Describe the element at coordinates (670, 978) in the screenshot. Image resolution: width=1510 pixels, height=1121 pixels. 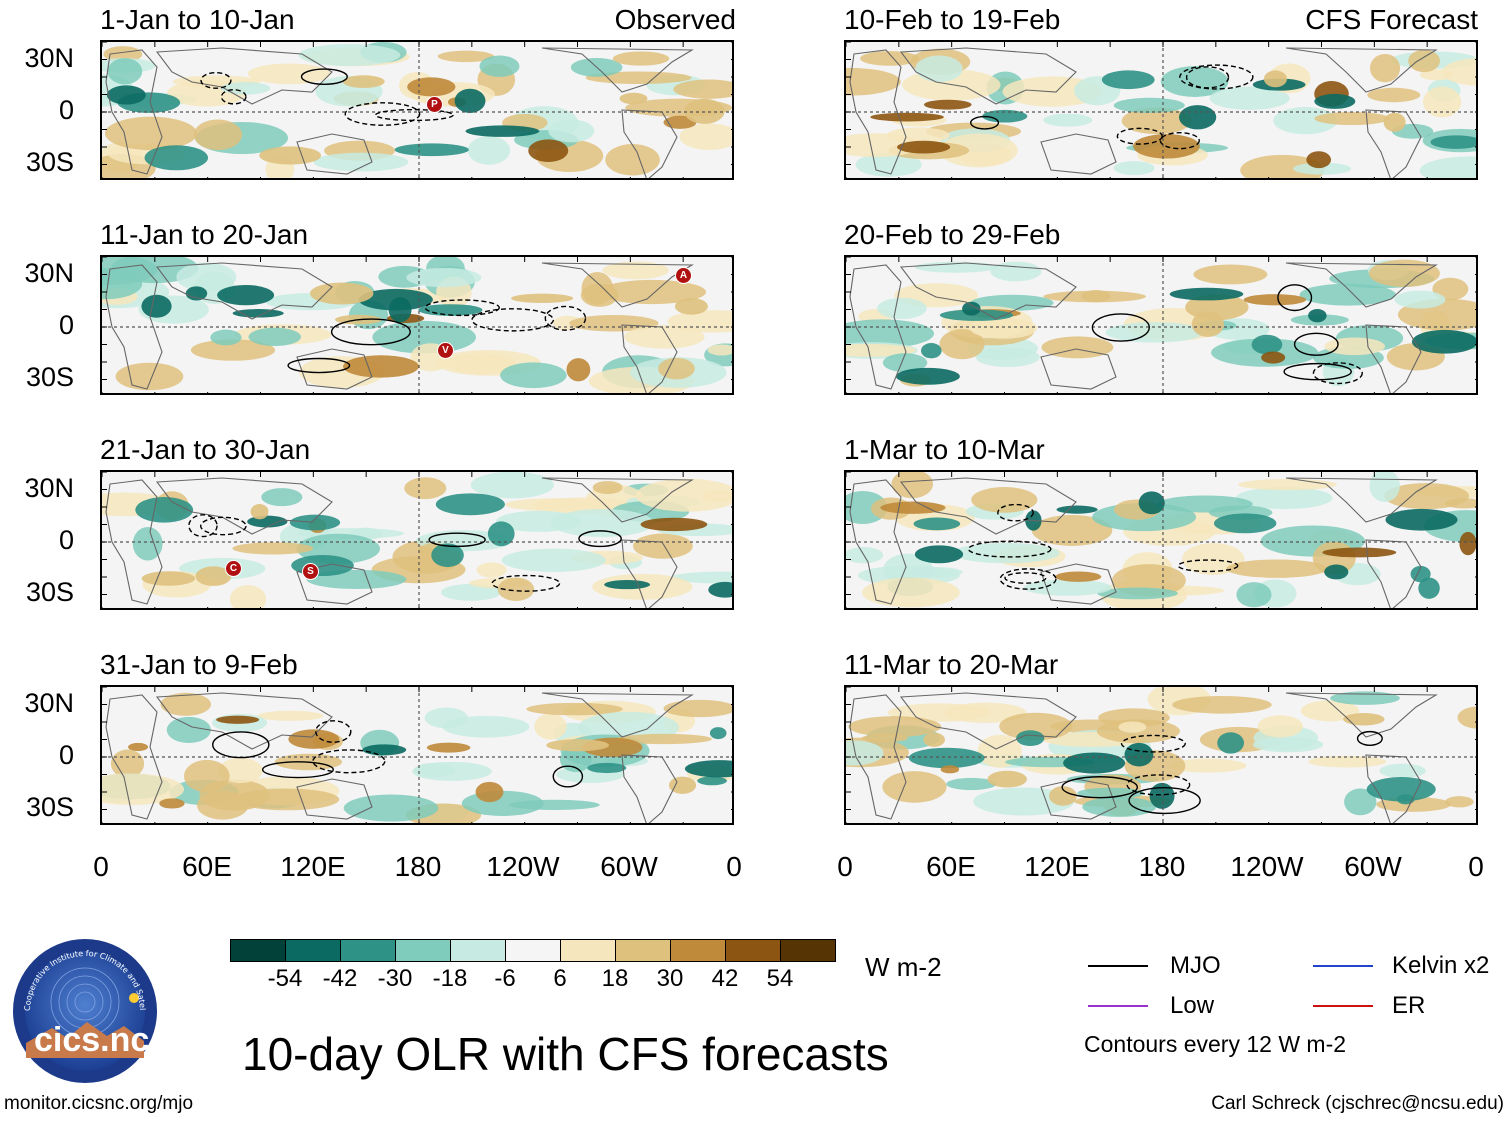
I see `colorbar-tick-label: 30` at that location.